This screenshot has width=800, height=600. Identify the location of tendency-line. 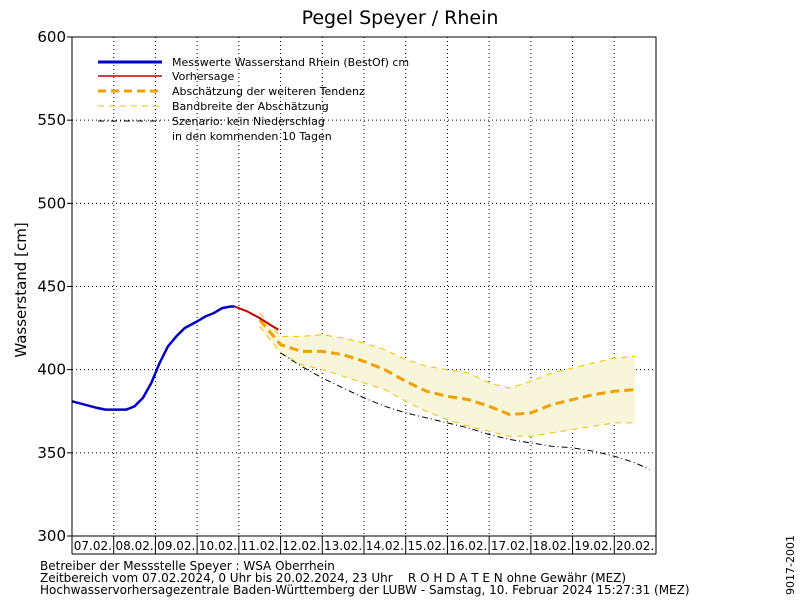
(447, 367).